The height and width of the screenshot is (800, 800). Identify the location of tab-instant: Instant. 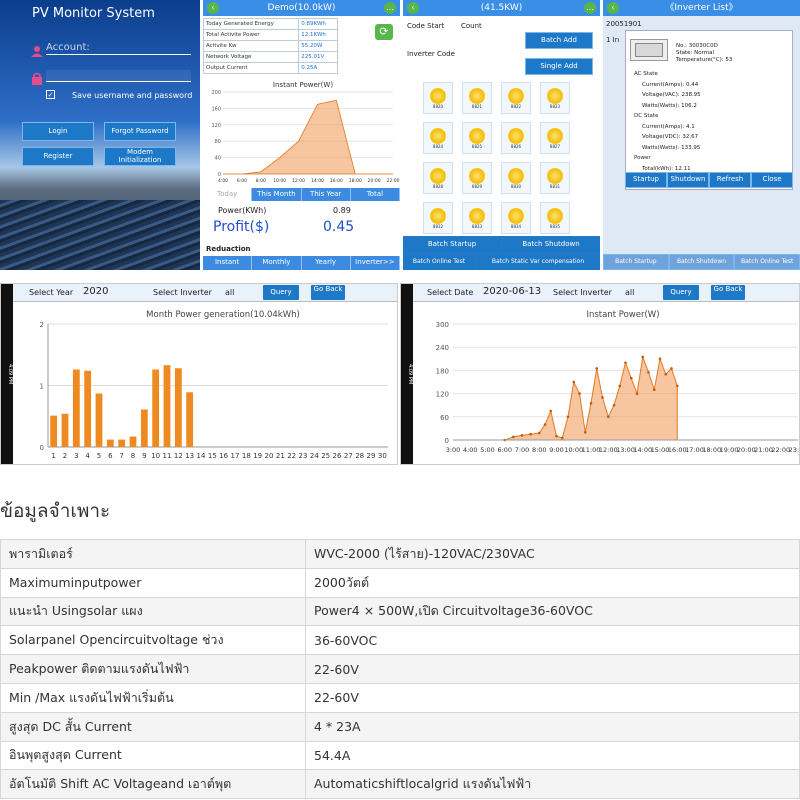
(228, 263).